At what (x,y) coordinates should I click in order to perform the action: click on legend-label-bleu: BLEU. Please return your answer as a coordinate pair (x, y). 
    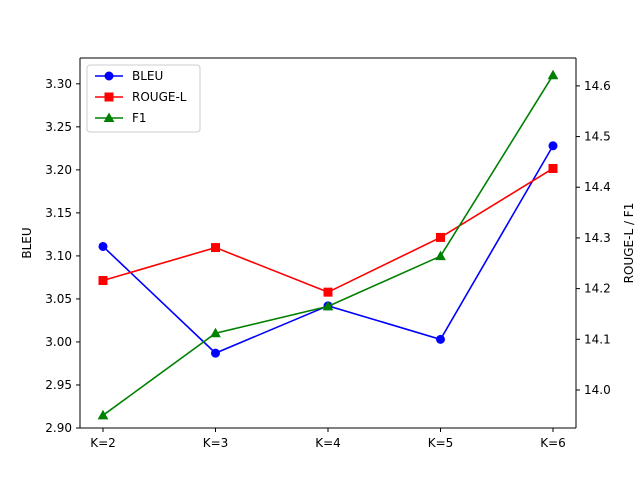
    Looking at the image, I should click on (147, 76).